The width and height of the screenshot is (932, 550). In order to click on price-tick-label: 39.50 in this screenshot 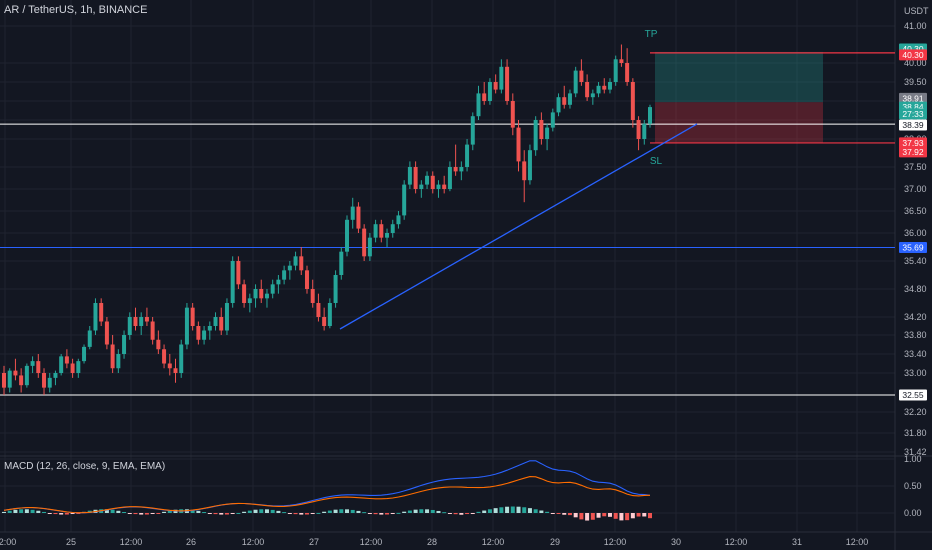, I will do `click(915, 82)`.